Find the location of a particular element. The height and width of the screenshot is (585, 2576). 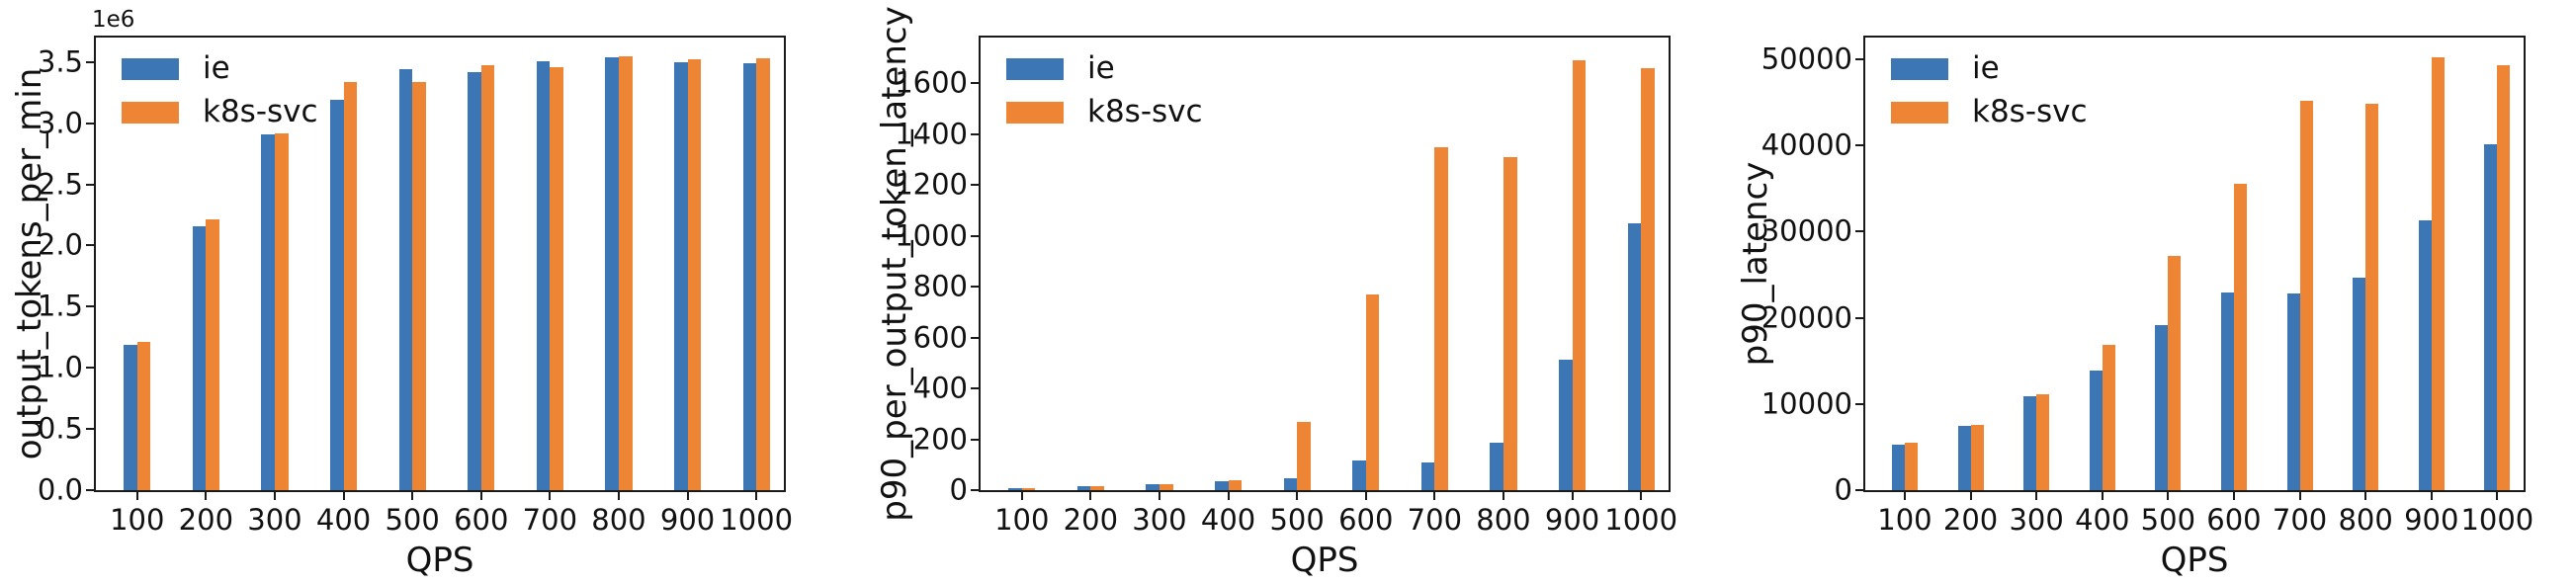

x-tick-label: 400 is located at coordinates (343, 520).